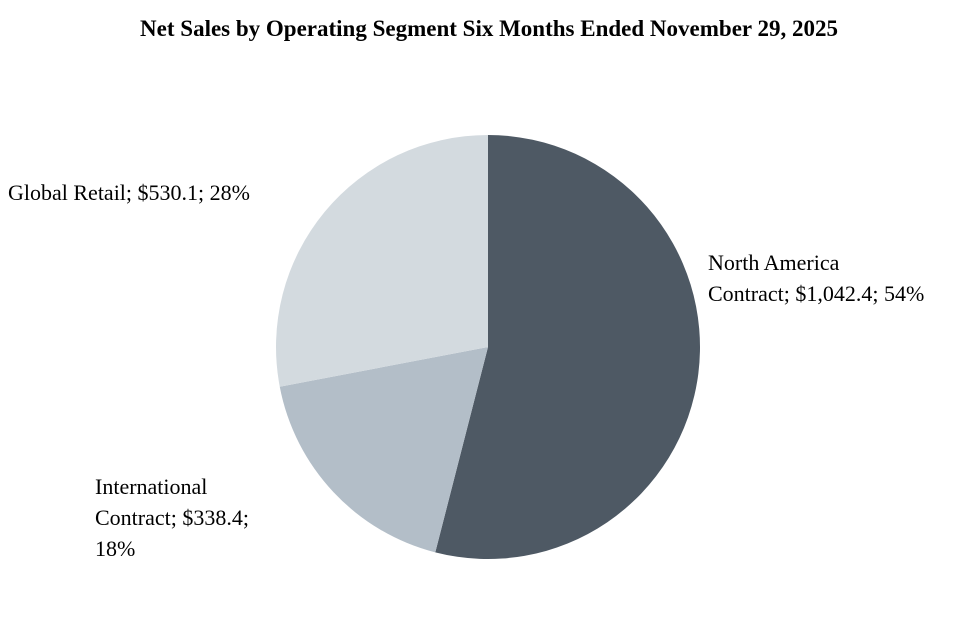 This screenshot has width=978, height=632. I want to click on pie-label-line: North America, so click(774, 262).